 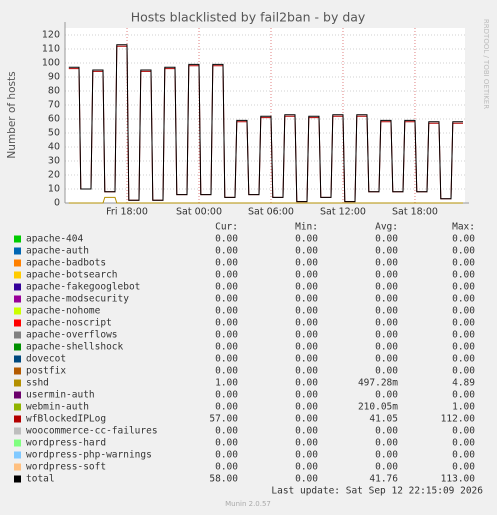 I want to click on legend-label: wordpress-hard, so click(x=66, y=443).